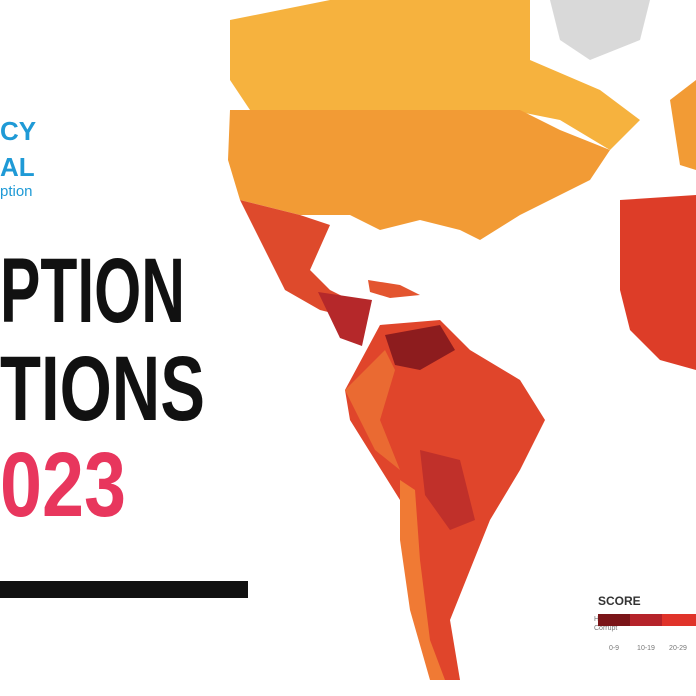  I want to click on legend-title: SCORE, so click(619, 601).